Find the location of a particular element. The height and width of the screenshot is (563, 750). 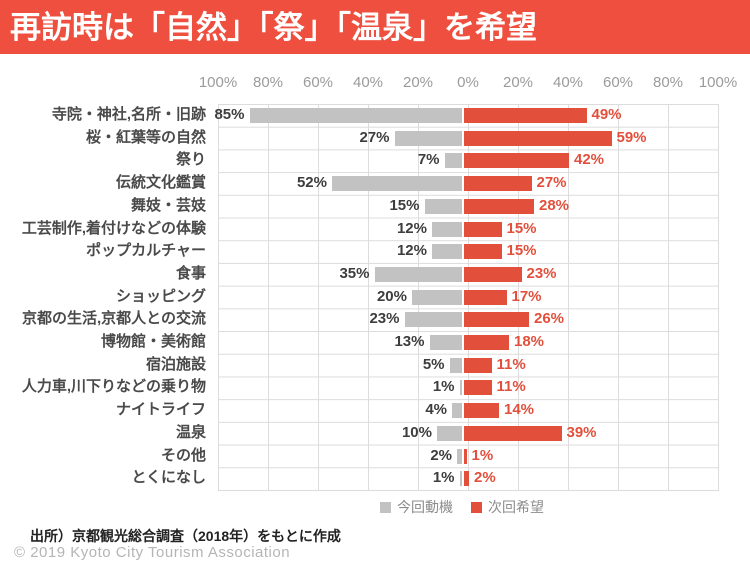

right-value-label: 14% is located at coordinates (519, 410).